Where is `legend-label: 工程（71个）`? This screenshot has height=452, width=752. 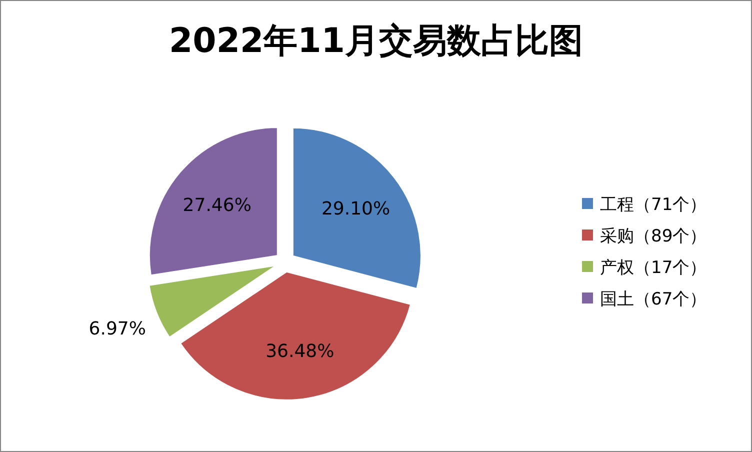 legend-label: 工程（71个） is located at coordinates (653, 205).